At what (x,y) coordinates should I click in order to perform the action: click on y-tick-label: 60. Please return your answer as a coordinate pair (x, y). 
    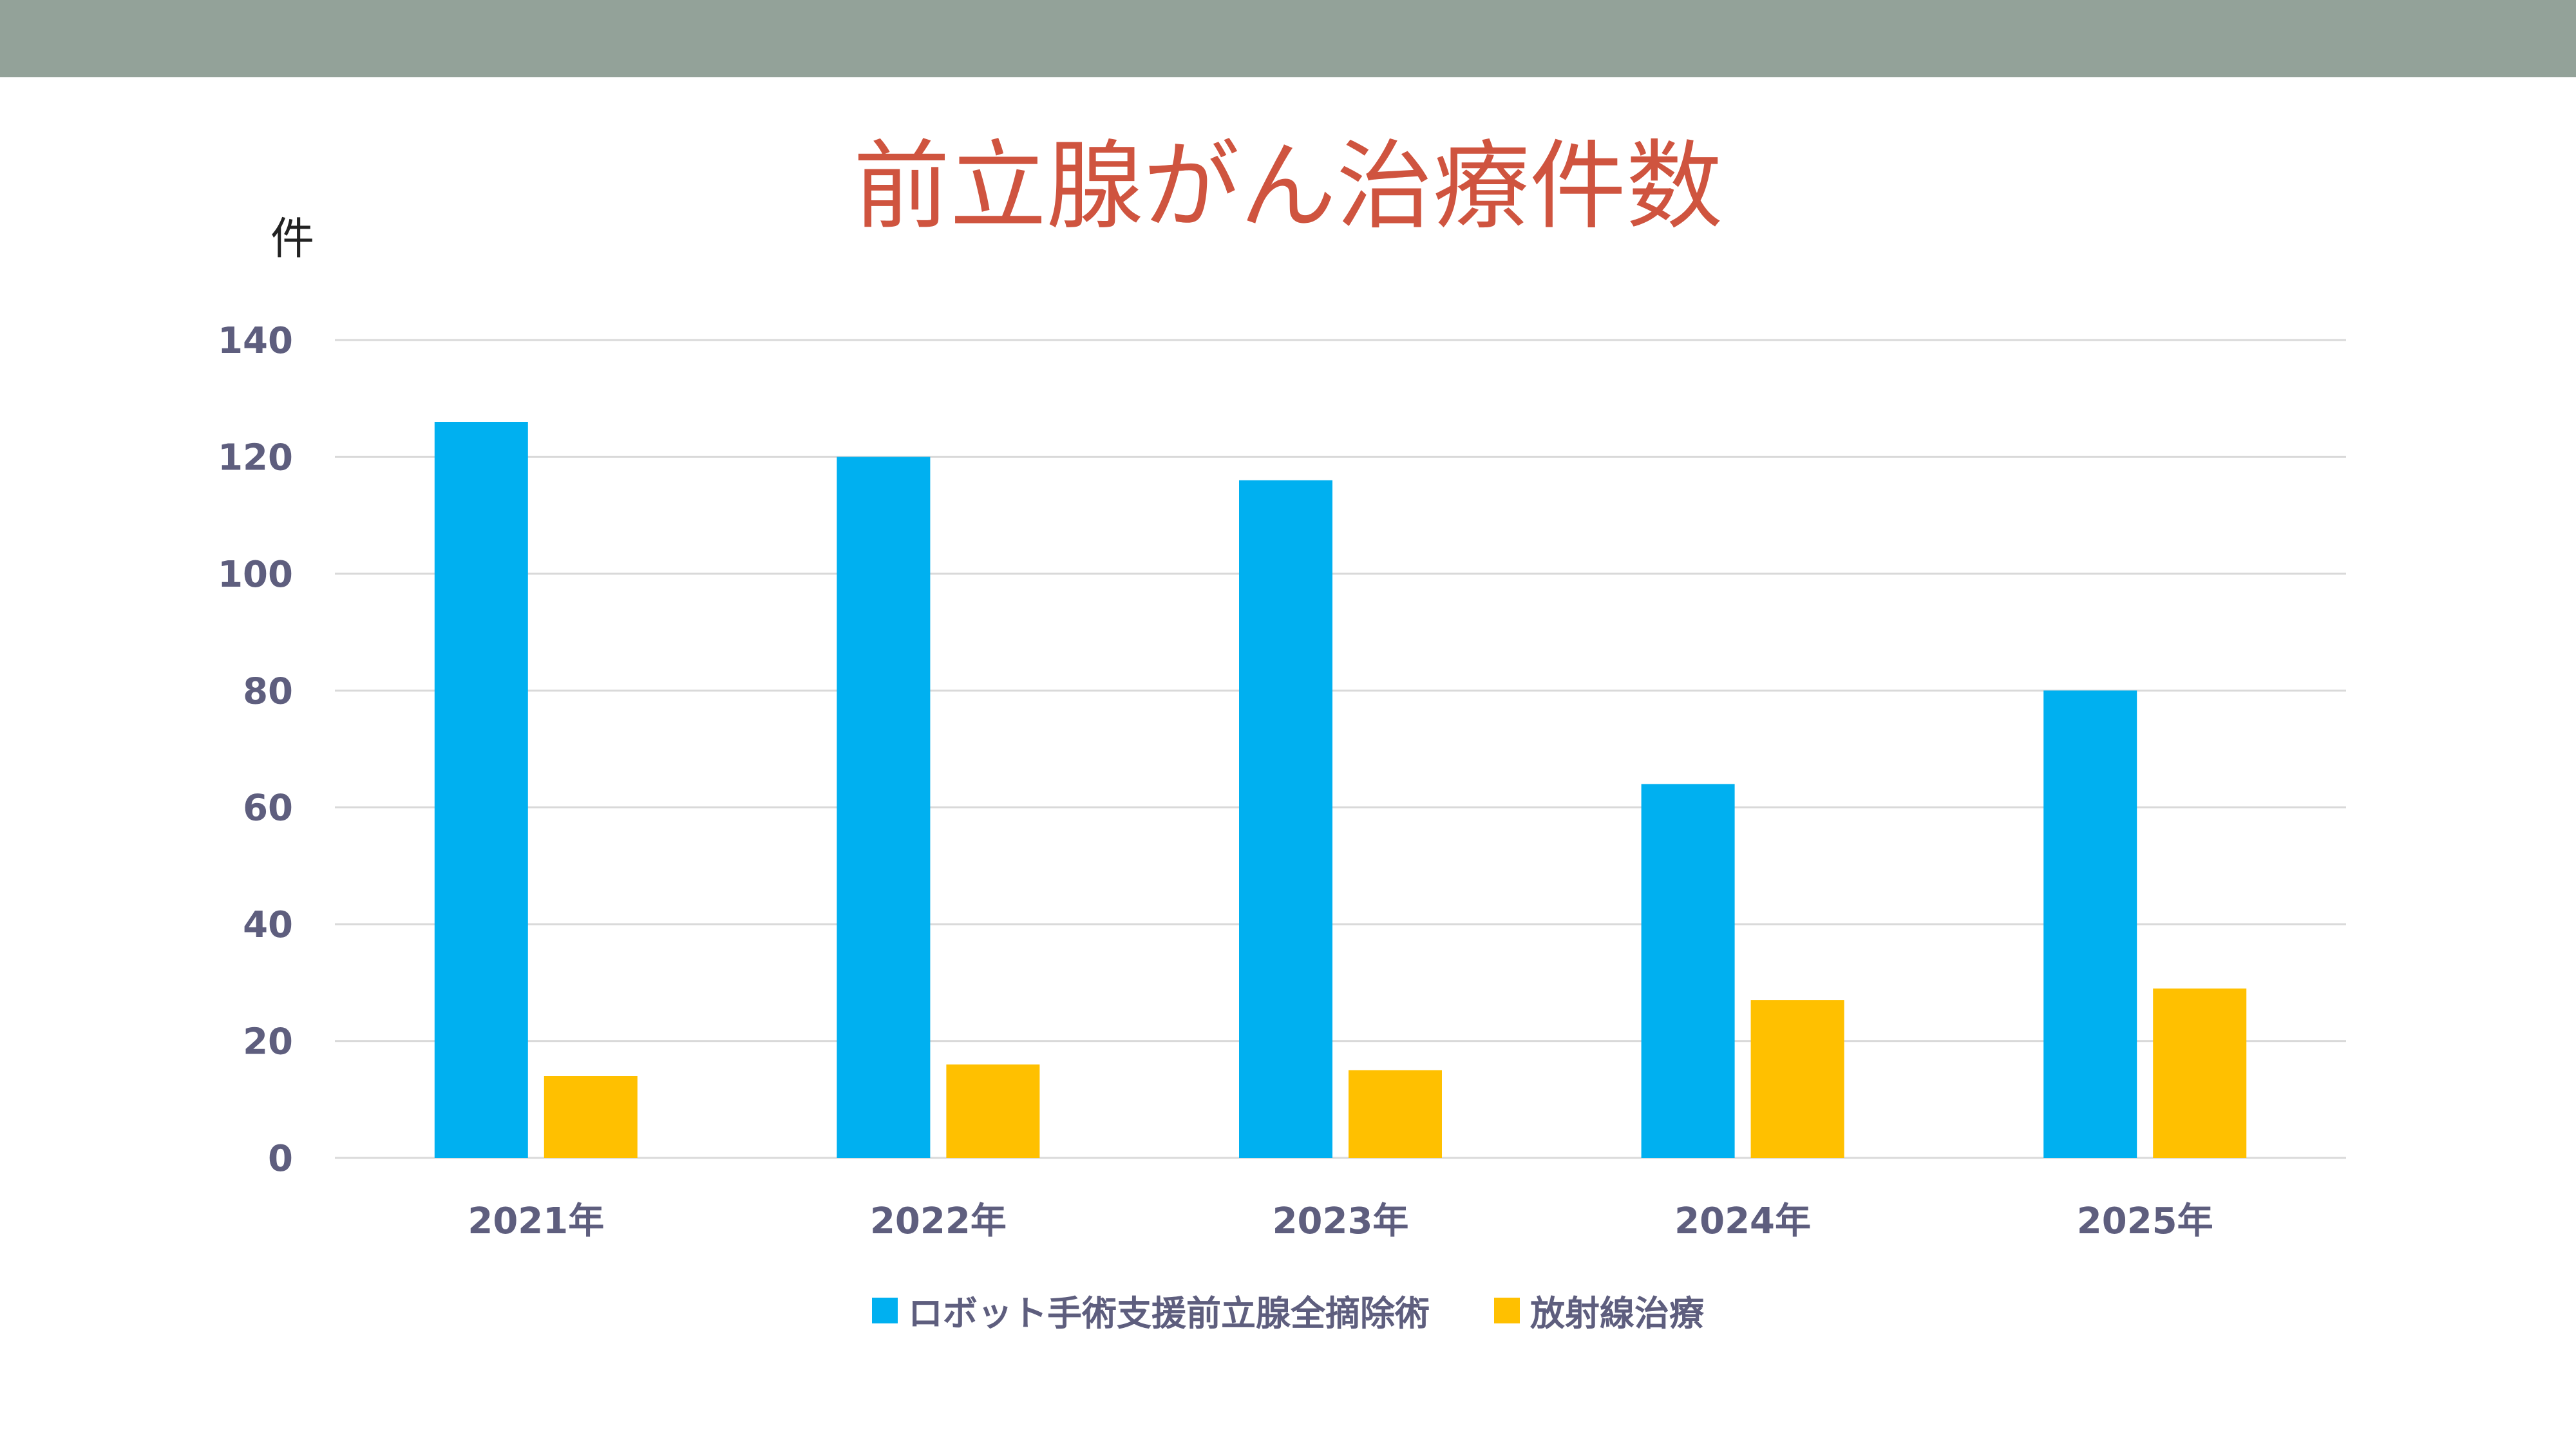
    Looking at the image, I should click on (268, 809).